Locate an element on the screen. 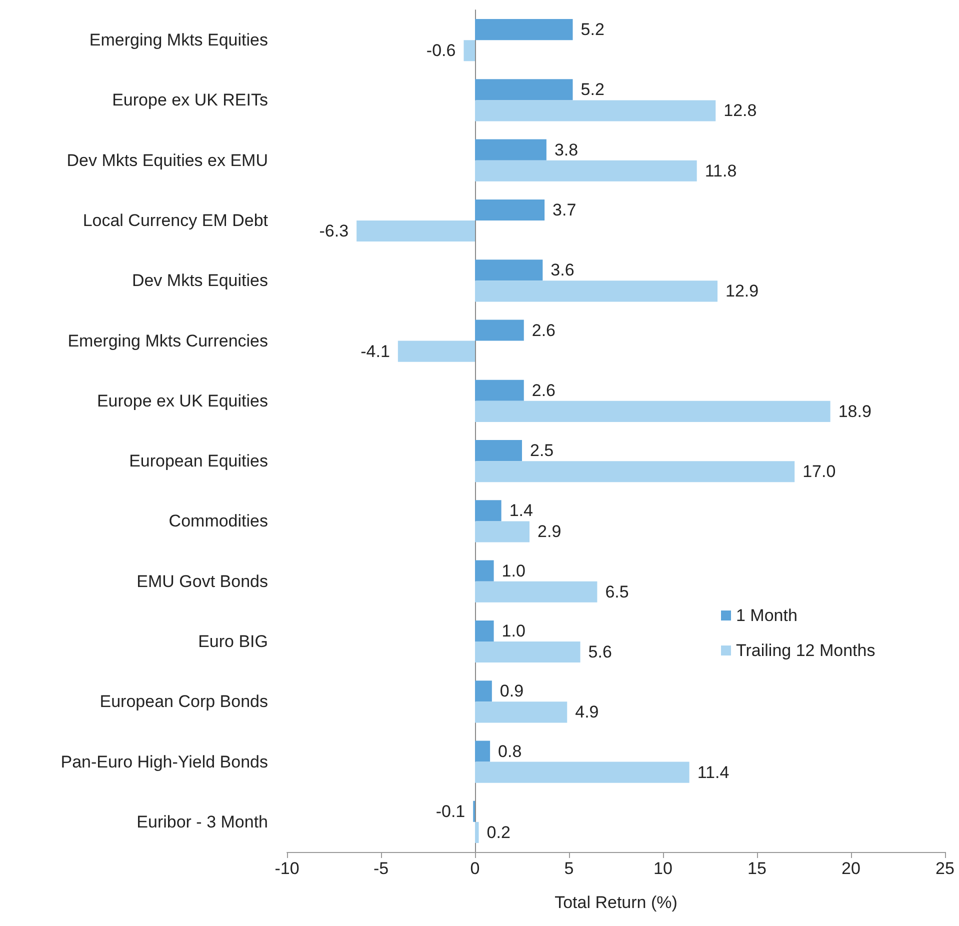  data-label: 3.7 is located at coordinates (564, 210).